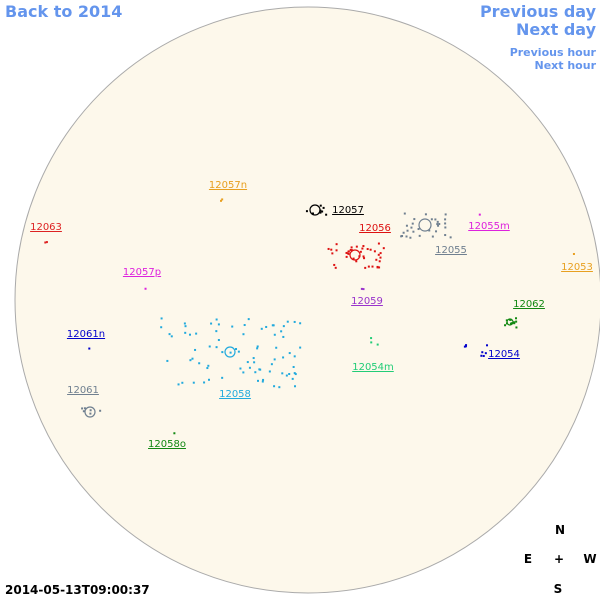 Image resolution: width=600 pixels, height=600 pixels. I want to click on region-link: 12063, so click(46, 227).